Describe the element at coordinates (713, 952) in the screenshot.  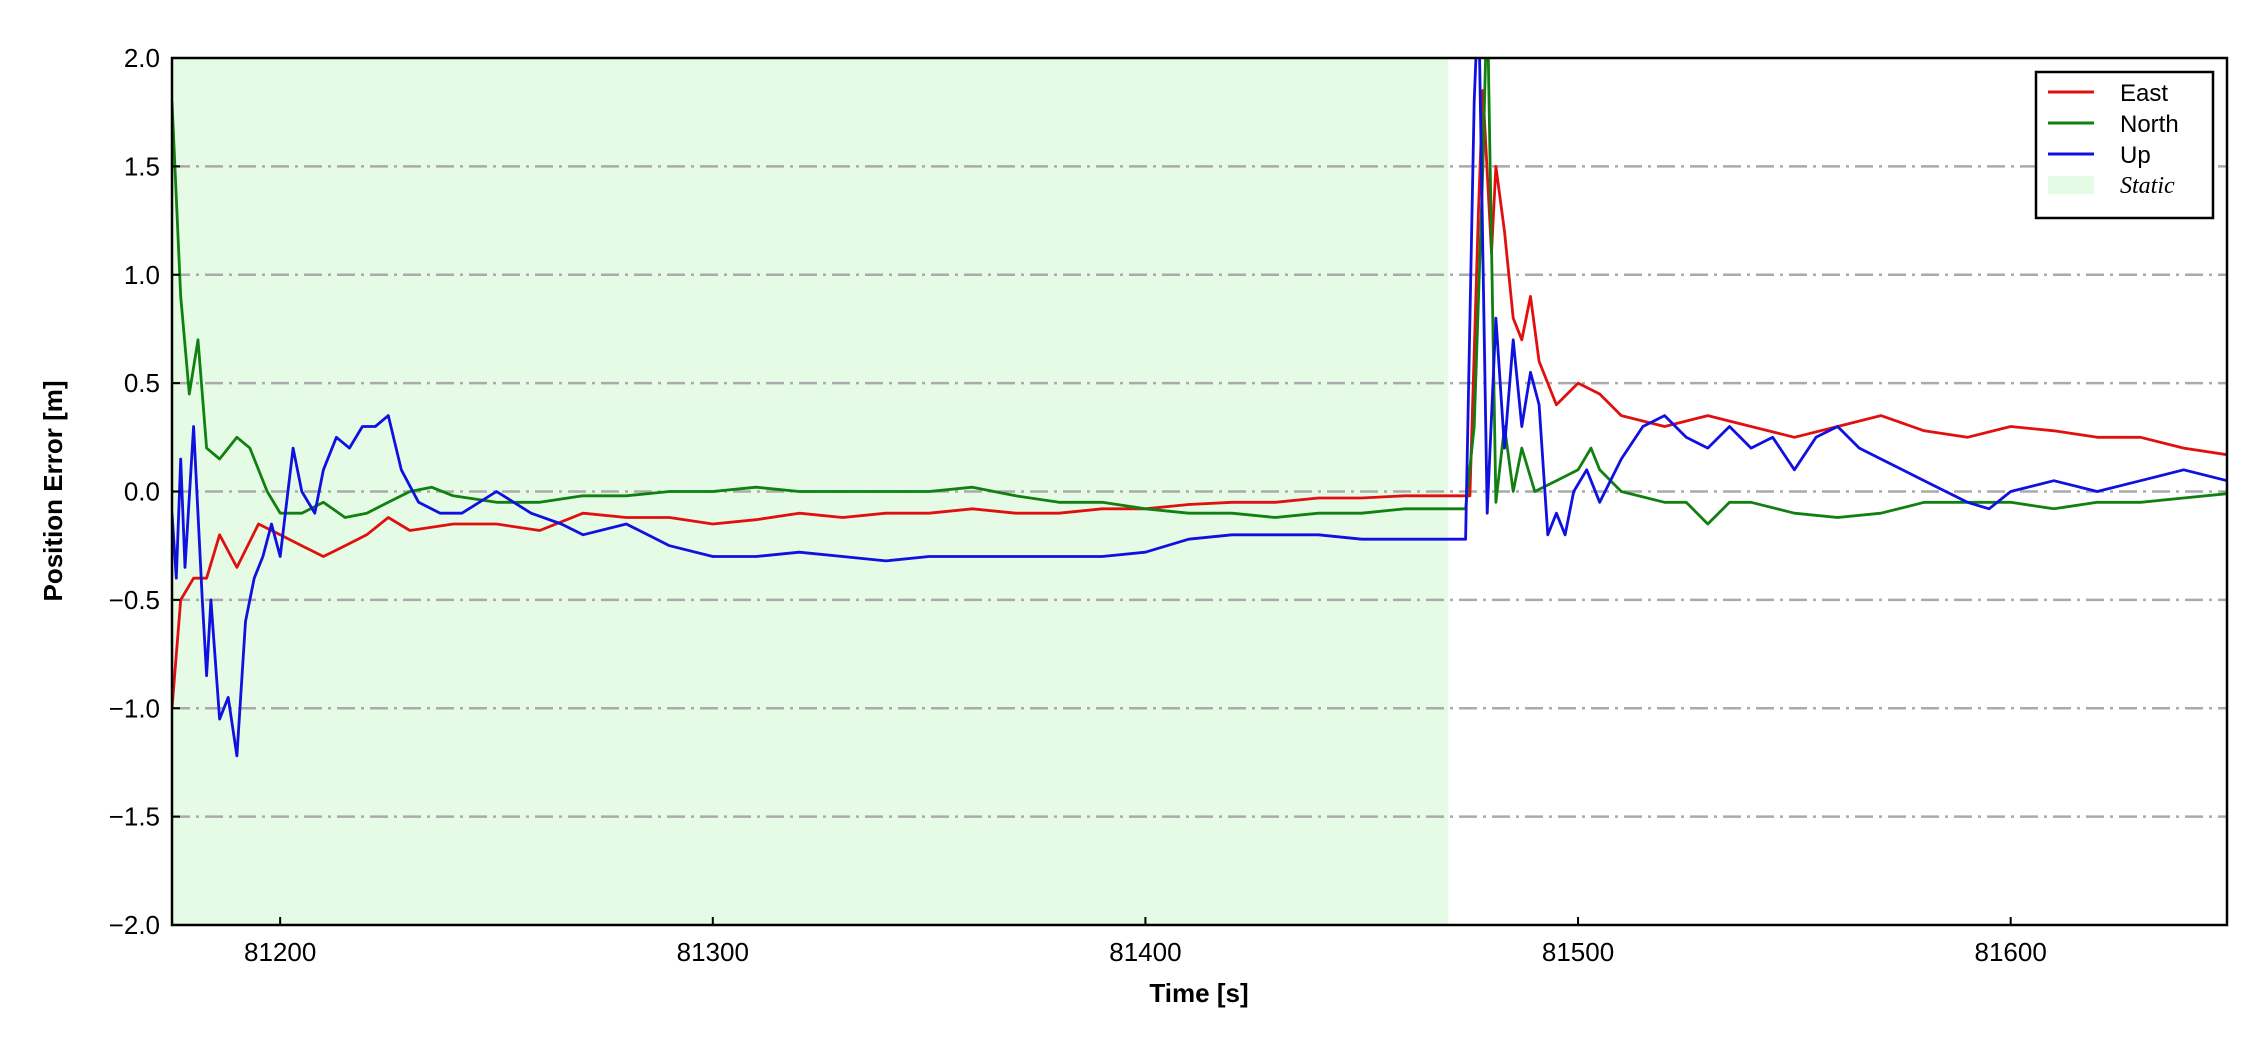
I see `x-tick-label: 81300` at that location.